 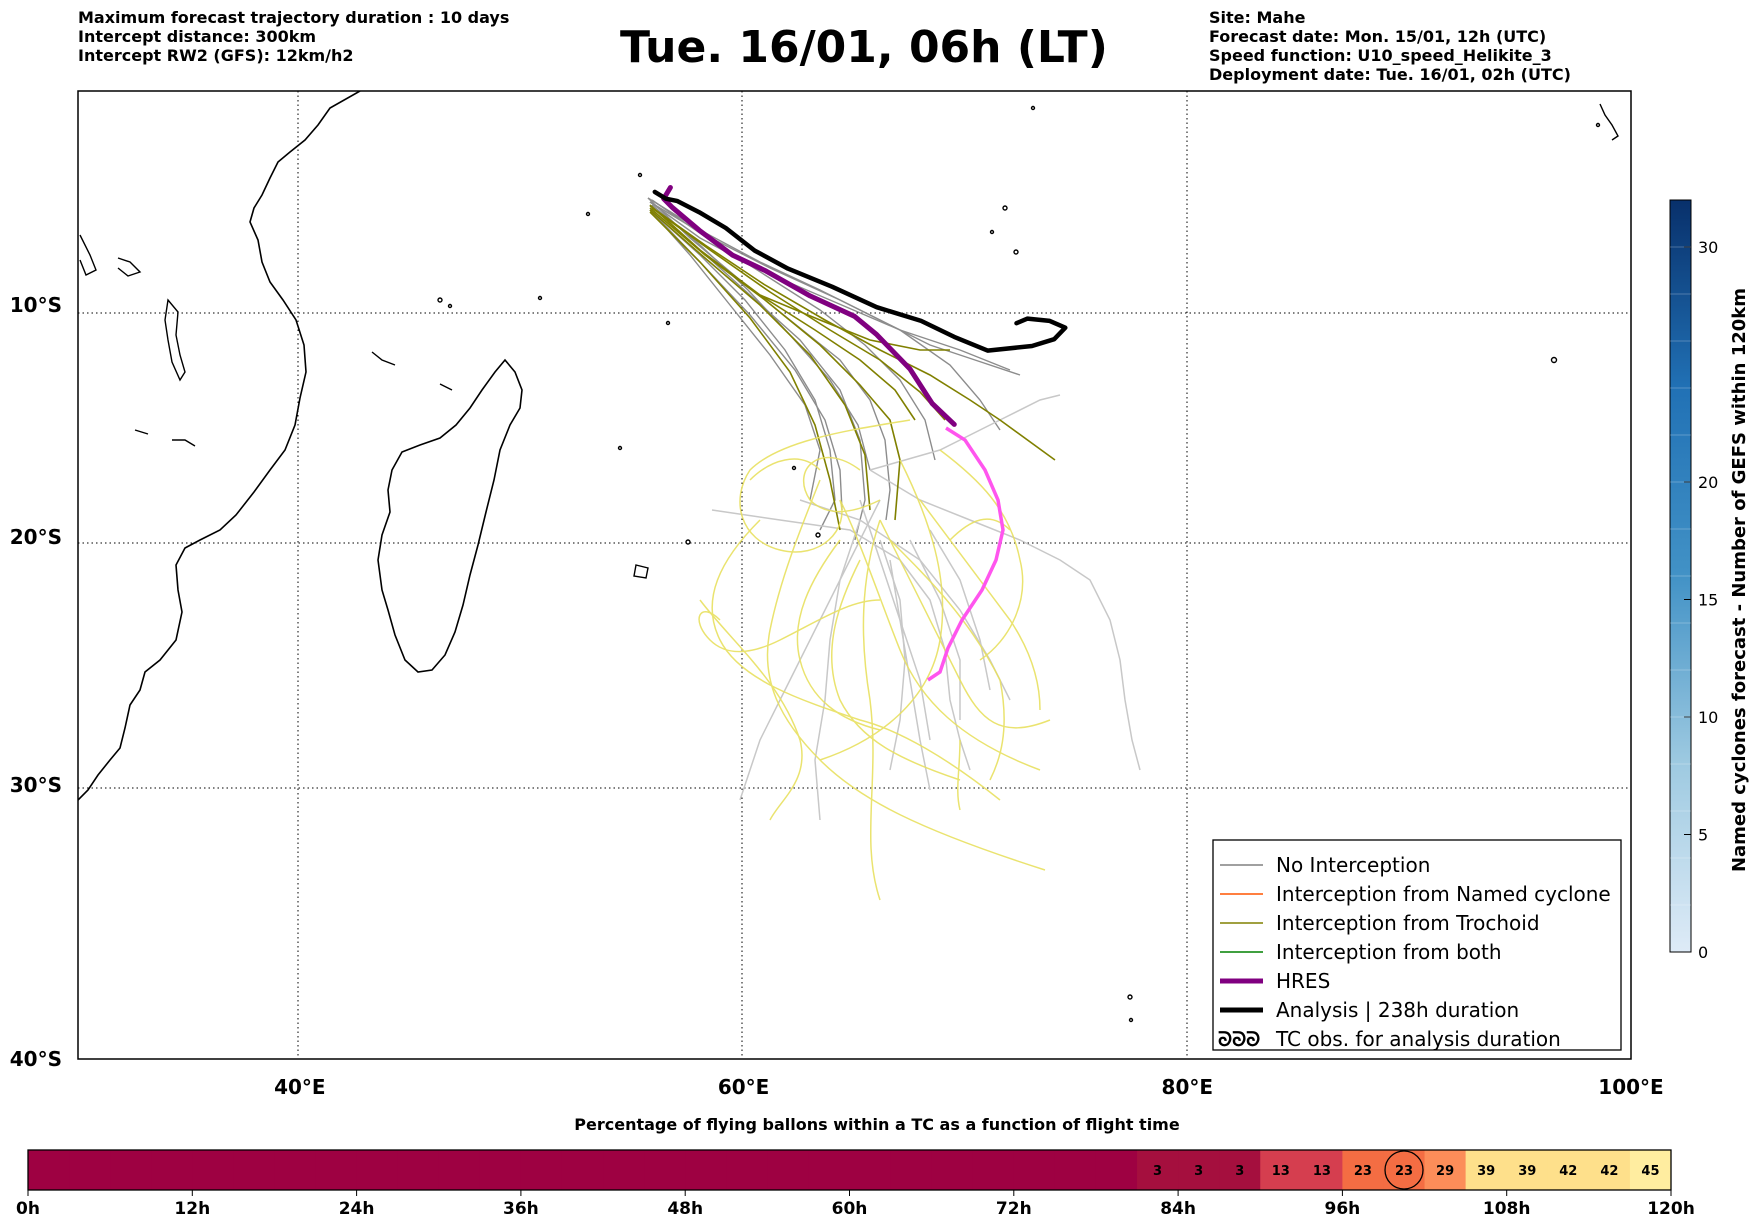 What do you see at coordinates (1708, 717) in the screenshot?
I see `colorbar-tick-label: 10` at bounding box center [1708, 717].